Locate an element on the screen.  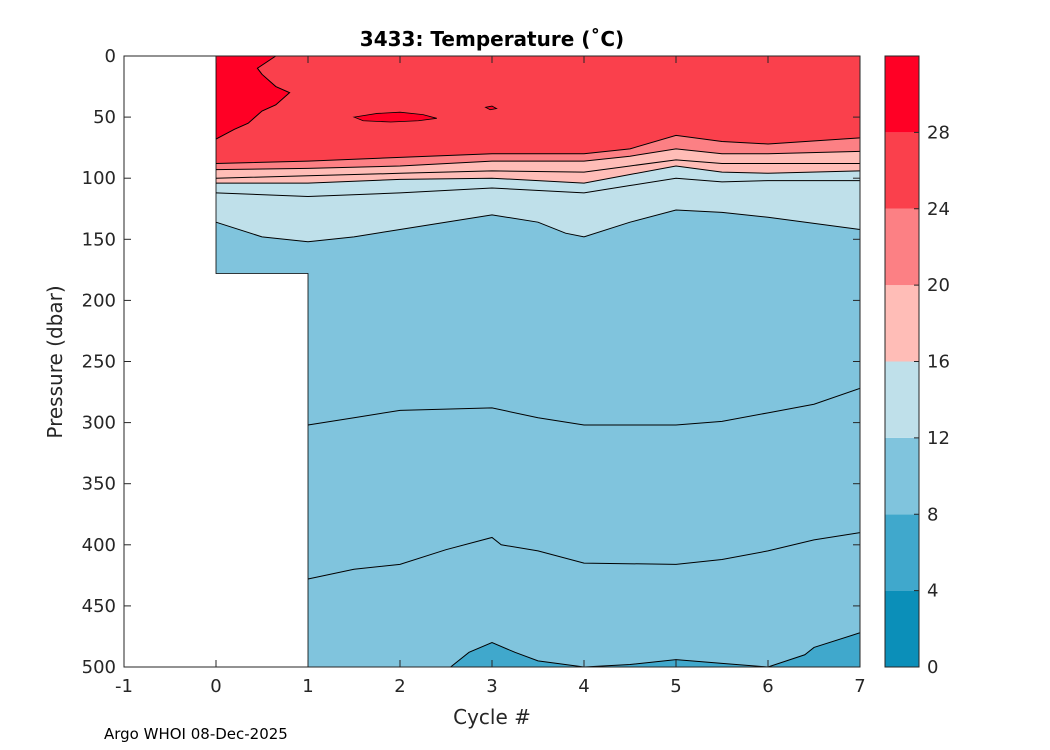
x-tick-label: 5 is located at coordinates (675, 686).